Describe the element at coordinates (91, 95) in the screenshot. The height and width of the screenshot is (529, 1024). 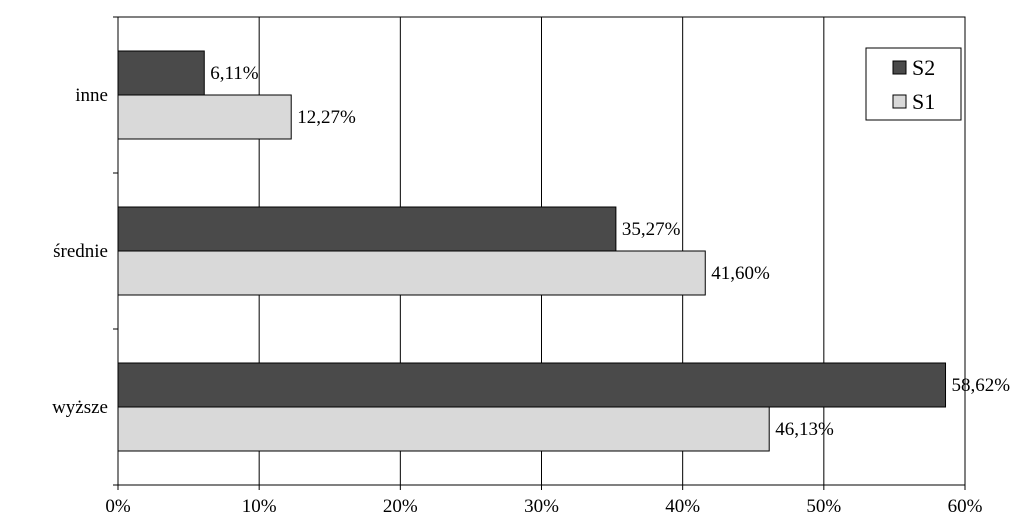
I see `category-label: inne` at that location.